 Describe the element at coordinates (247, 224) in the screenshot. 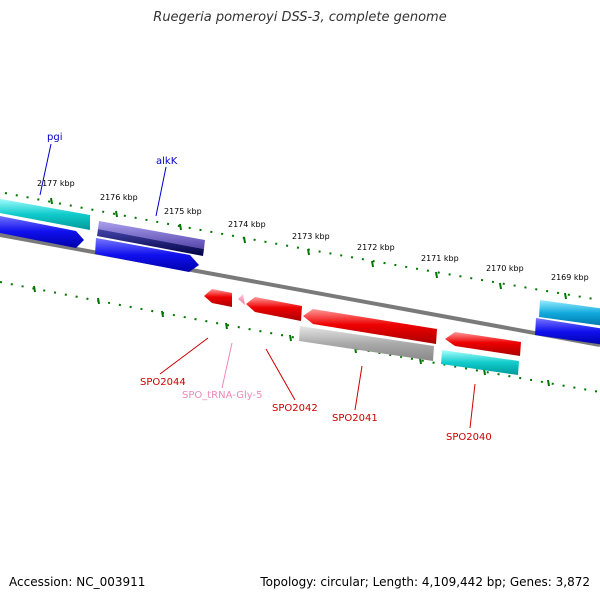

I see `tick-label-2174: 2174 kbp` at that location.